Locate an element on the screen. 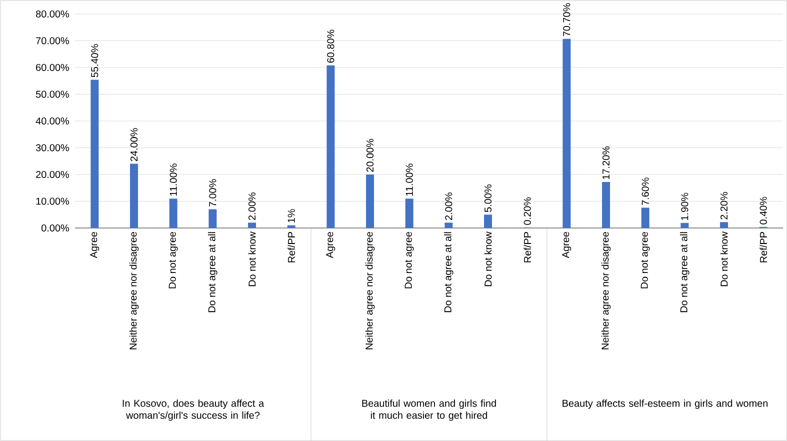  y-tick-label: 30.00% is located at coordinates (53, 148).